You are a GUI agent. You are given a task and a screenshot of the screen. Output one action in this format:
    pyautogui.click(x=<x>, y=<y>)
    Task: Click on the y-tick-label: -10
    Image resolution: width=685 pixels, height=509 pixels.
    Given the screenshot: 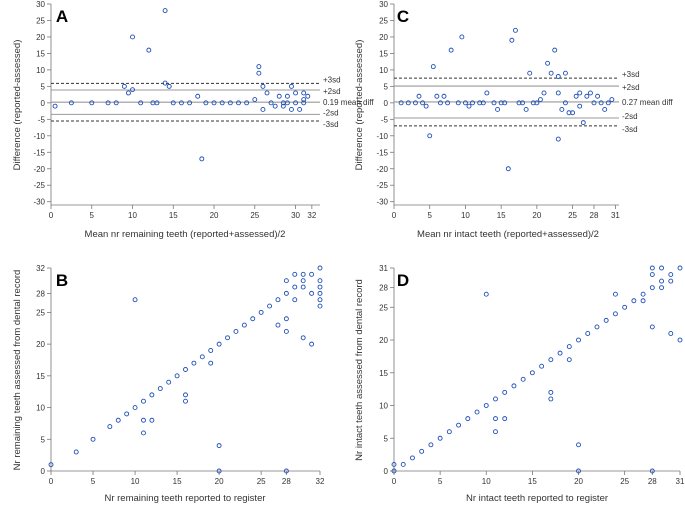 What is the action you would take?
    pyautogui.click(x=39, y=136)
    